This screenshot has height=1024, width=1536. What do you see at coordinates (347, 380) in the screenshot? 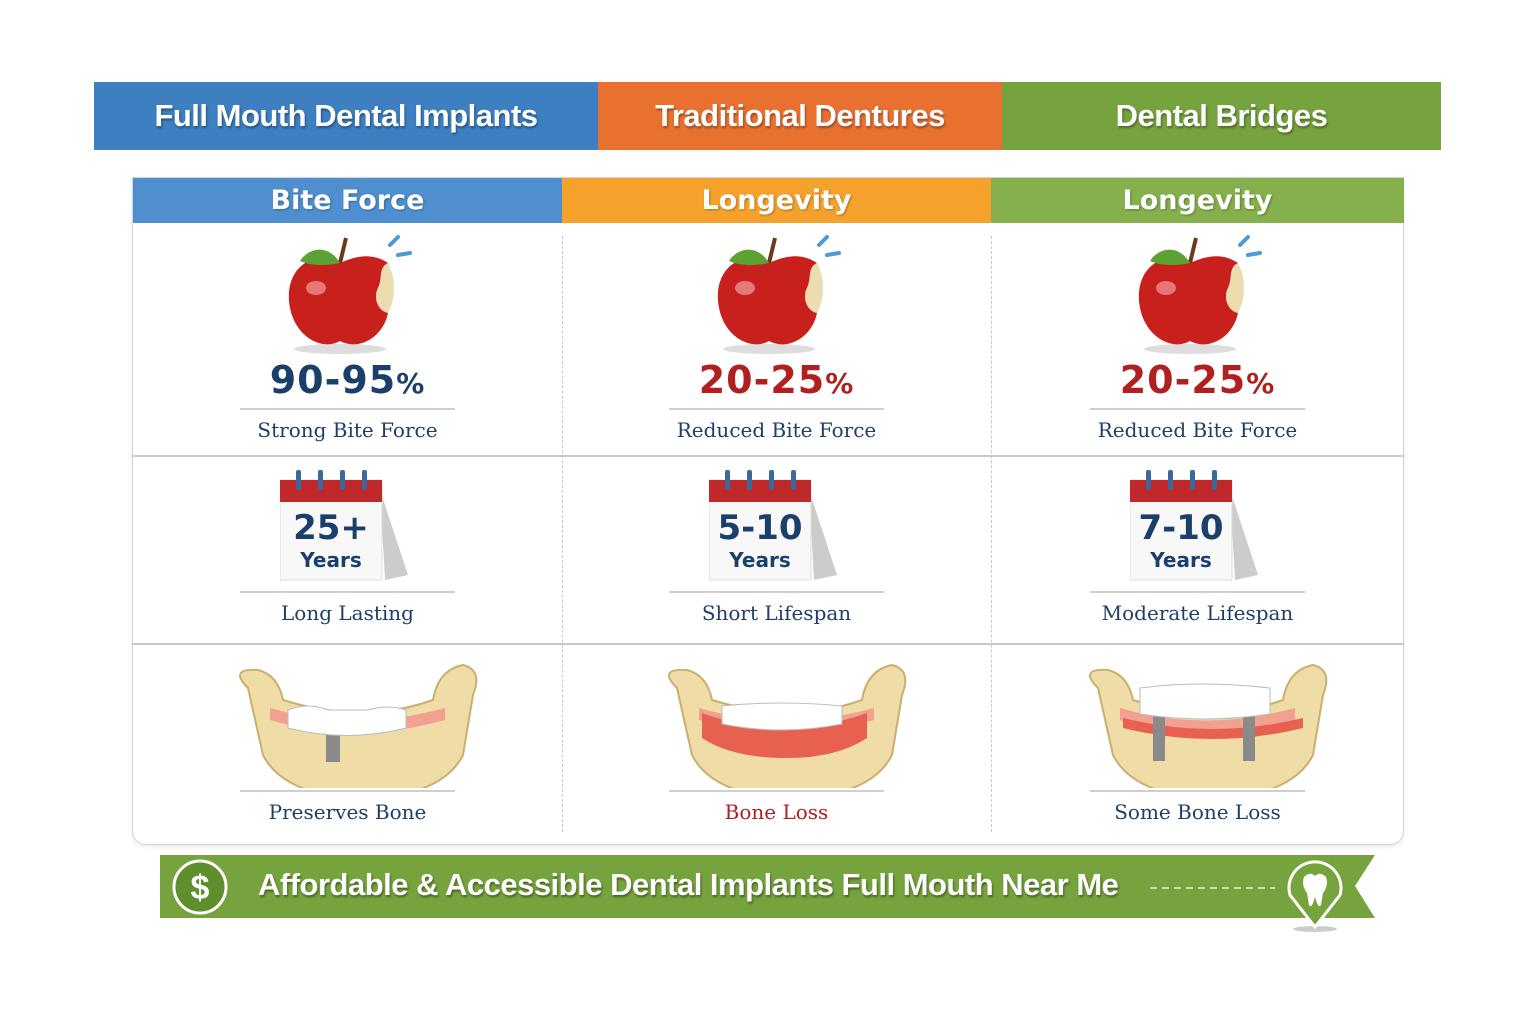
I see `bite-force-value: 90-95%` at bounding box center [347, 380].